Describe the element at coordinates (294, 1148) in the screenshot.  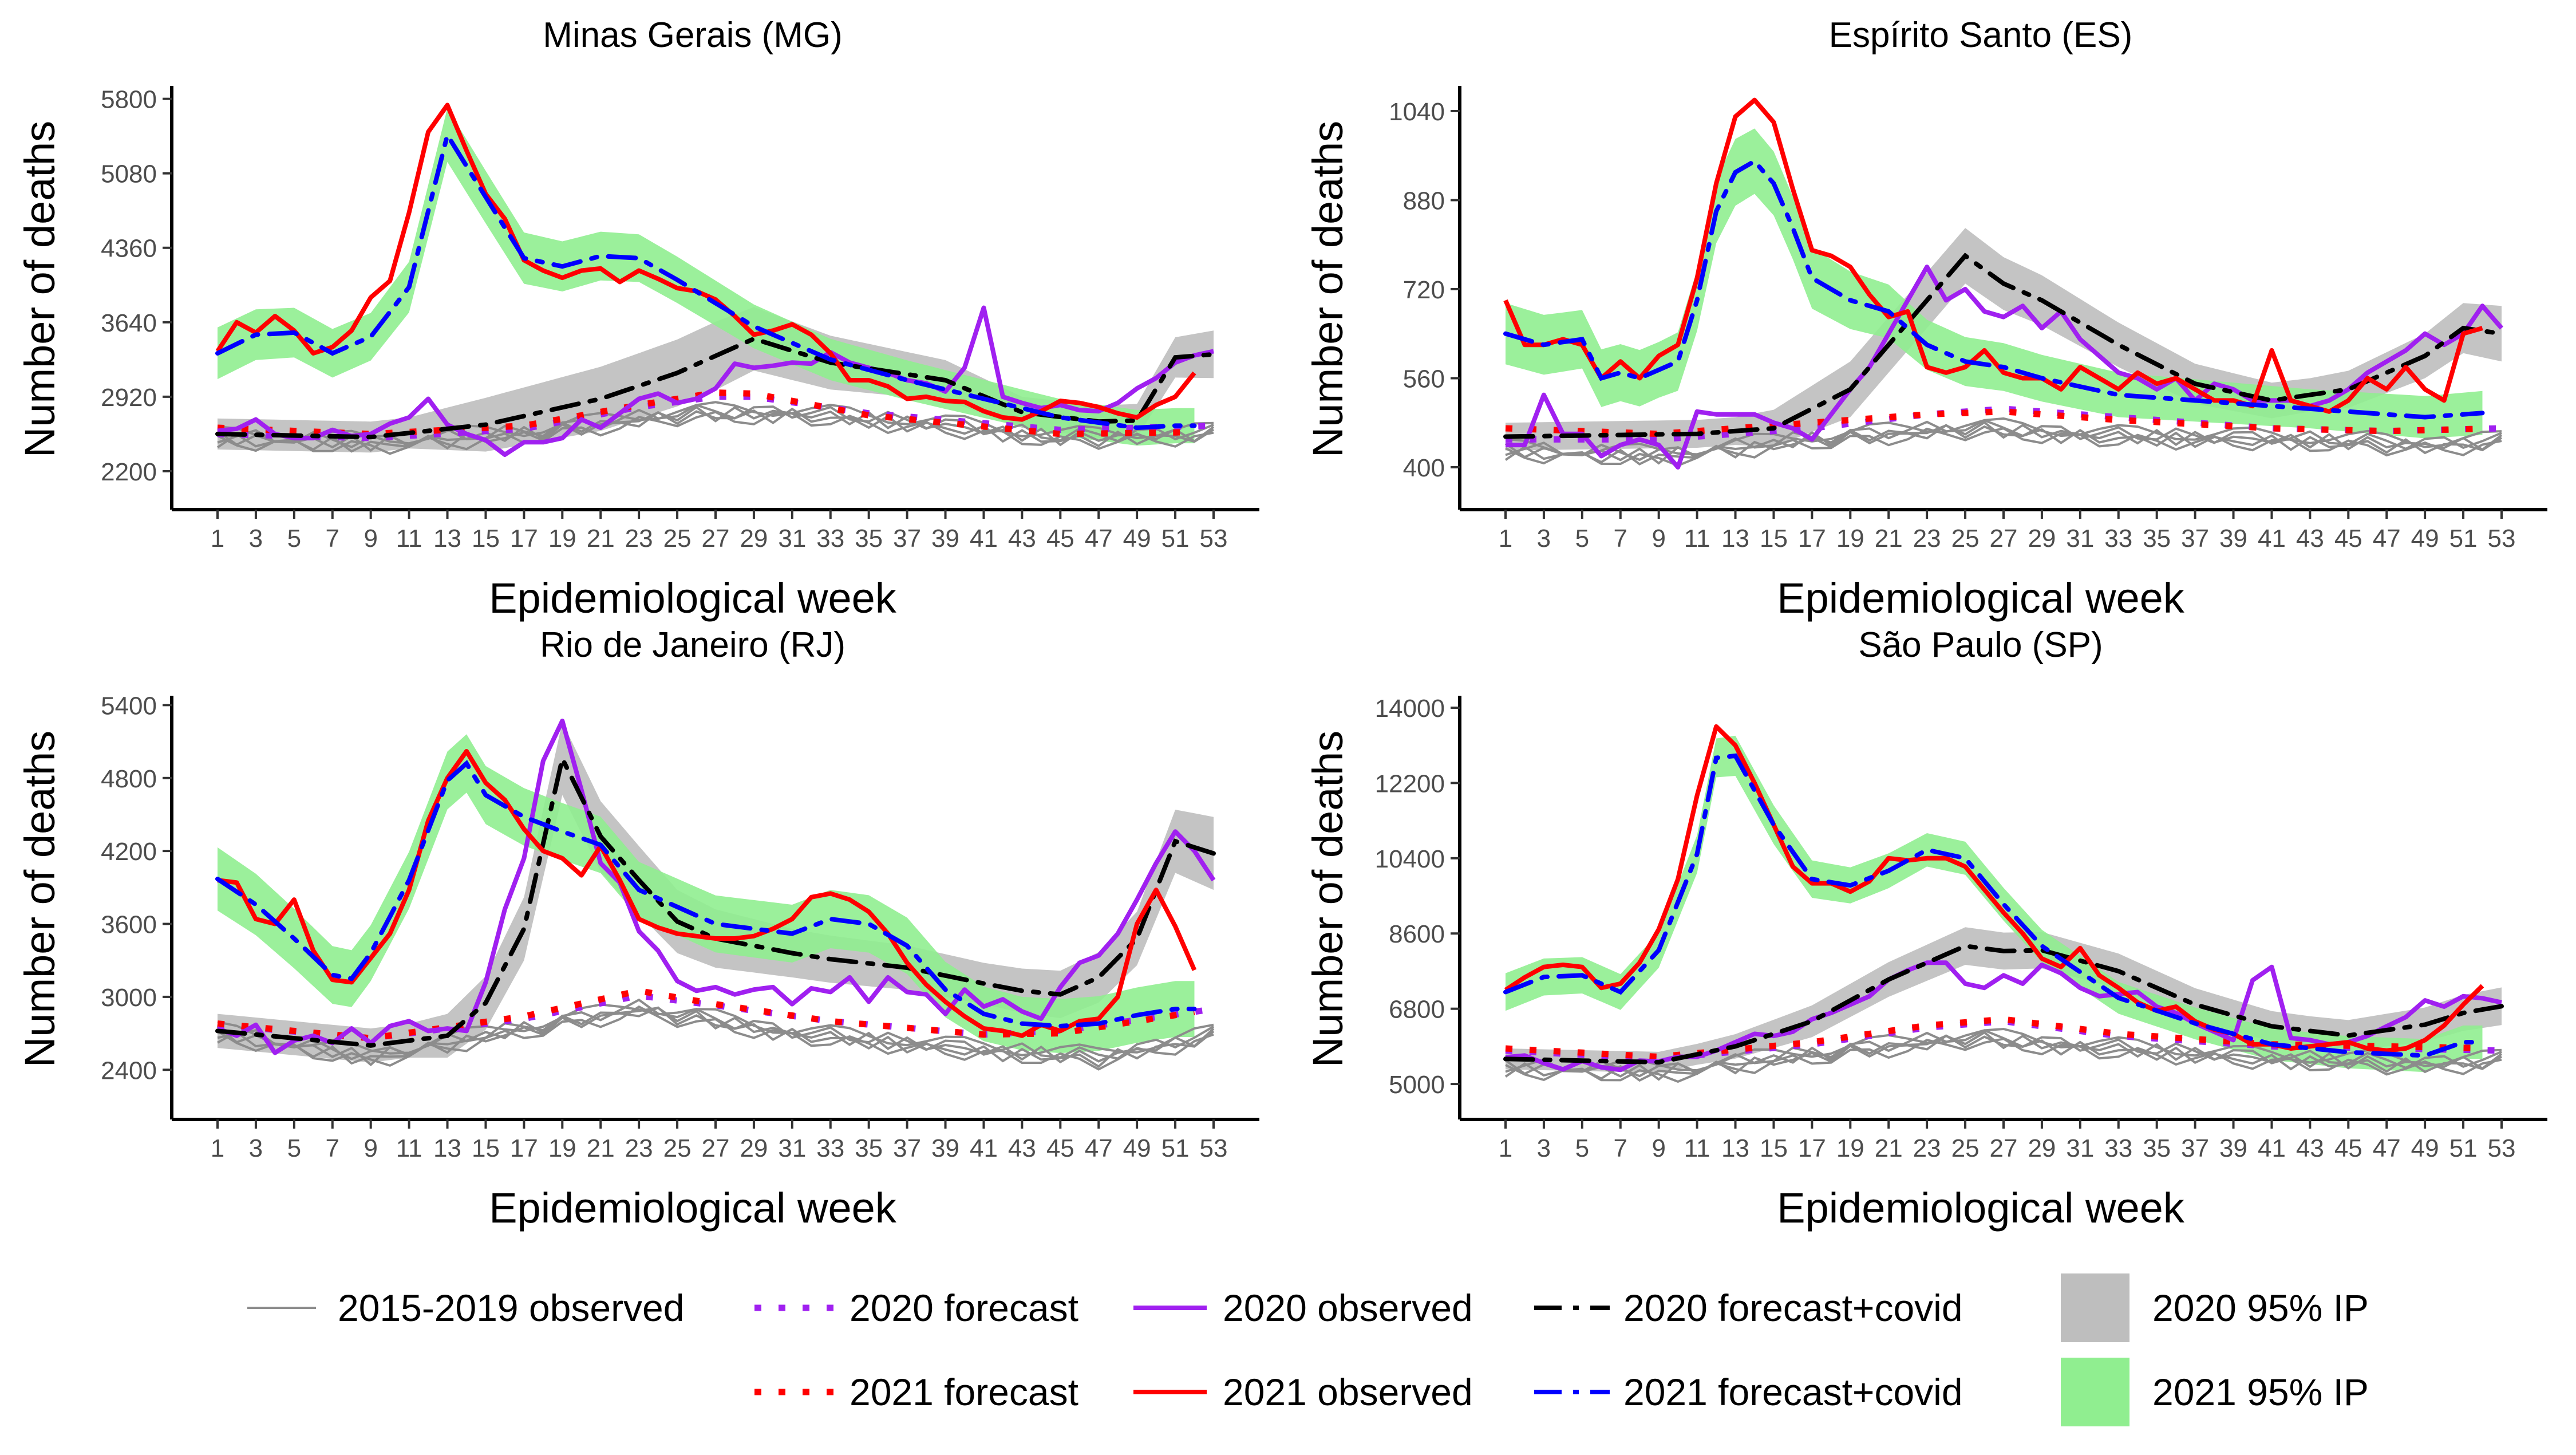
I see `x-tick-label: 5` at that location.